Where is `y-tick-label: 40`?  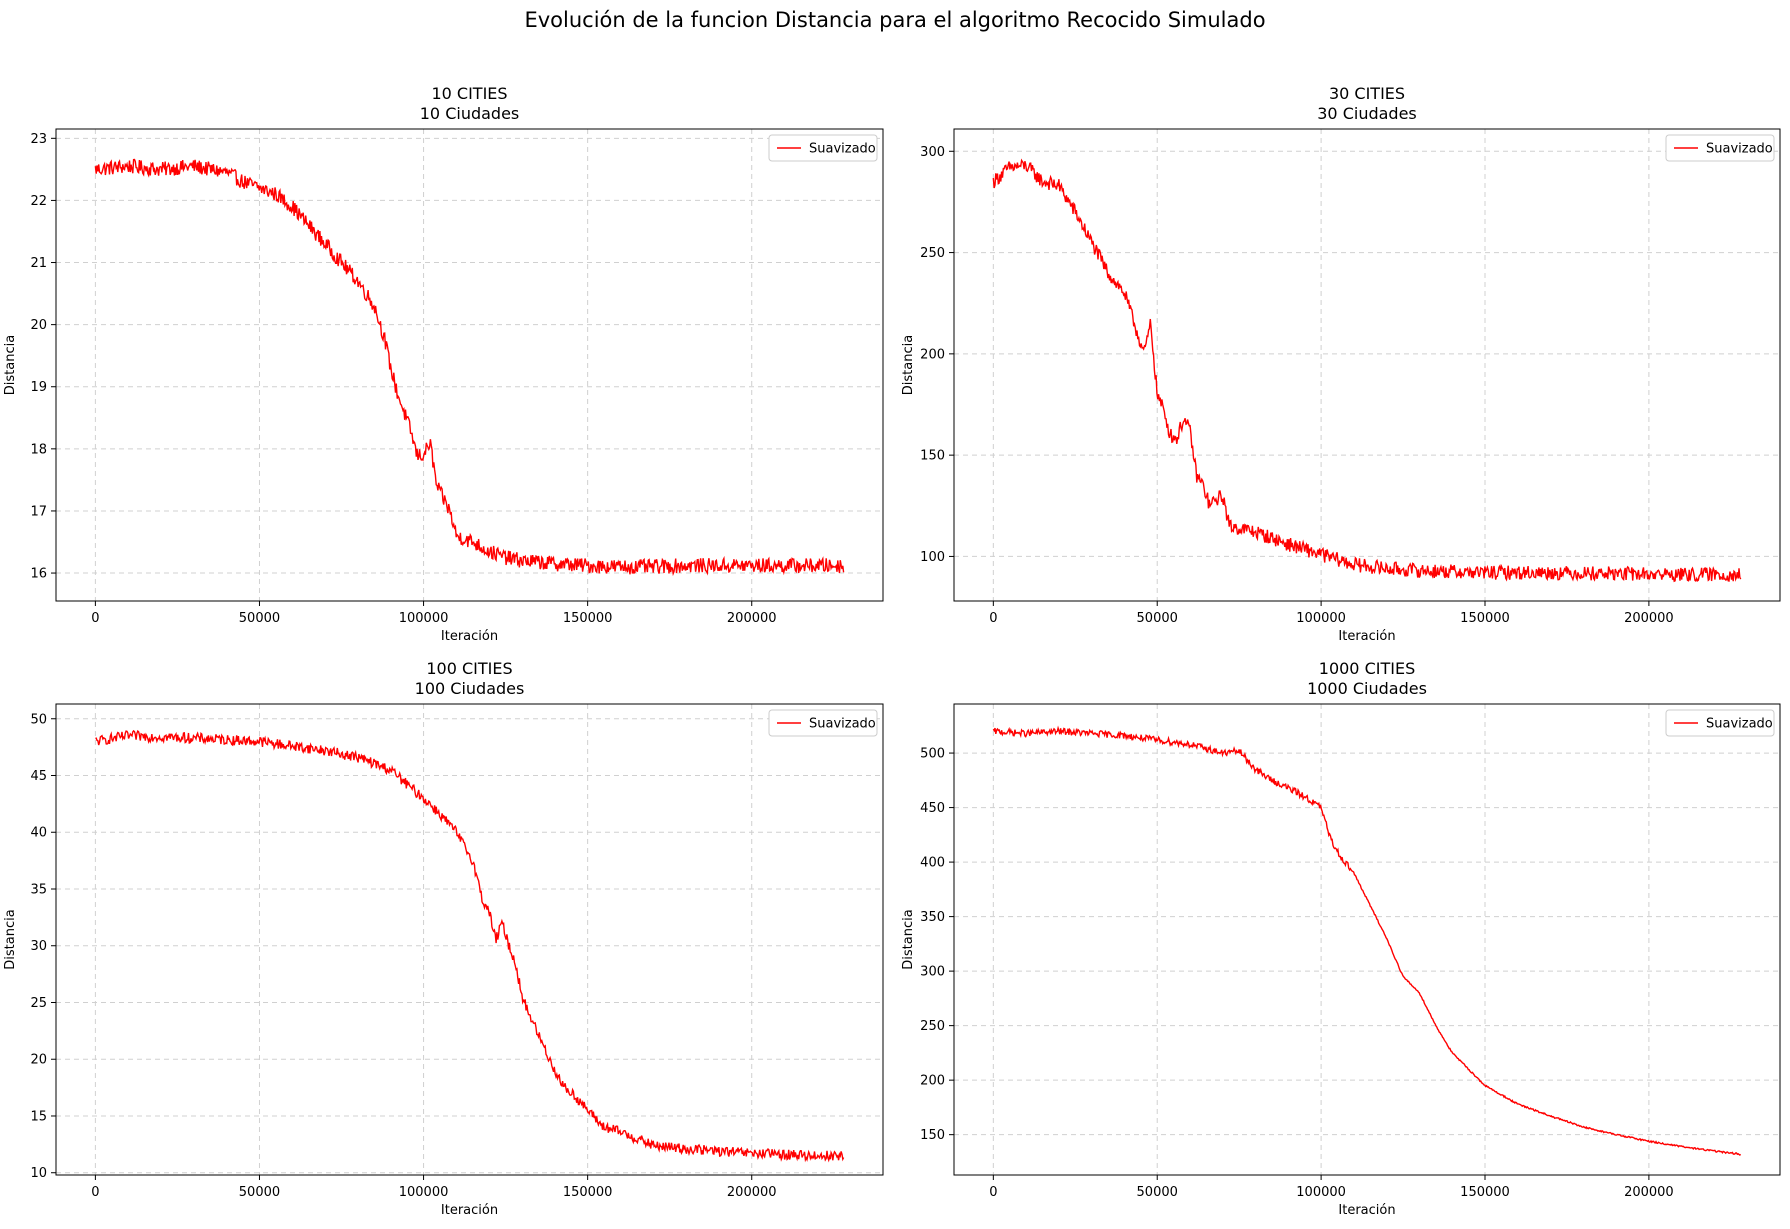 y-tick-label: 40 is located at coordinates (38, 833).